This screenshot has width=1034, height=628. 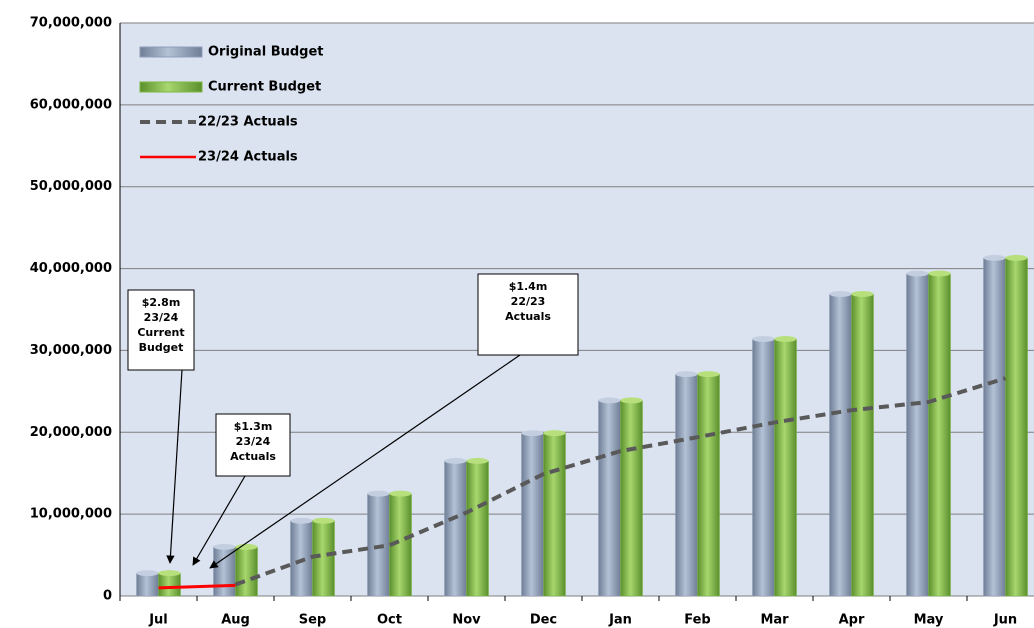 What do you see at coordinates (264, 87) in the screenshot?
I see `legend-label: Current Budget` at bounding box center [264, 87].